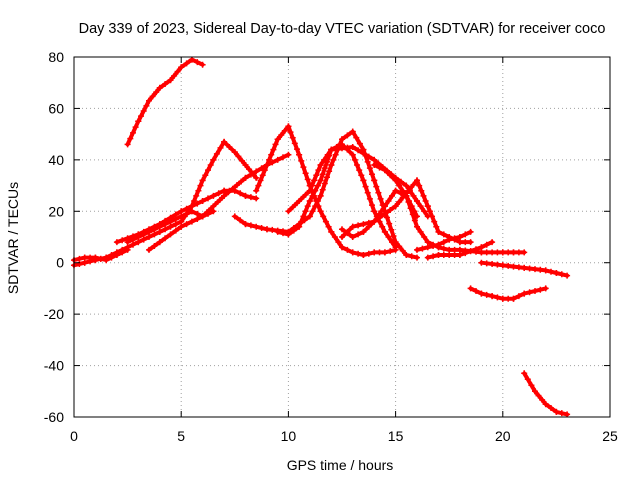 This screenshot has height=485, width=640. I want to click on y-tick-label: -20, so click(54, 314).